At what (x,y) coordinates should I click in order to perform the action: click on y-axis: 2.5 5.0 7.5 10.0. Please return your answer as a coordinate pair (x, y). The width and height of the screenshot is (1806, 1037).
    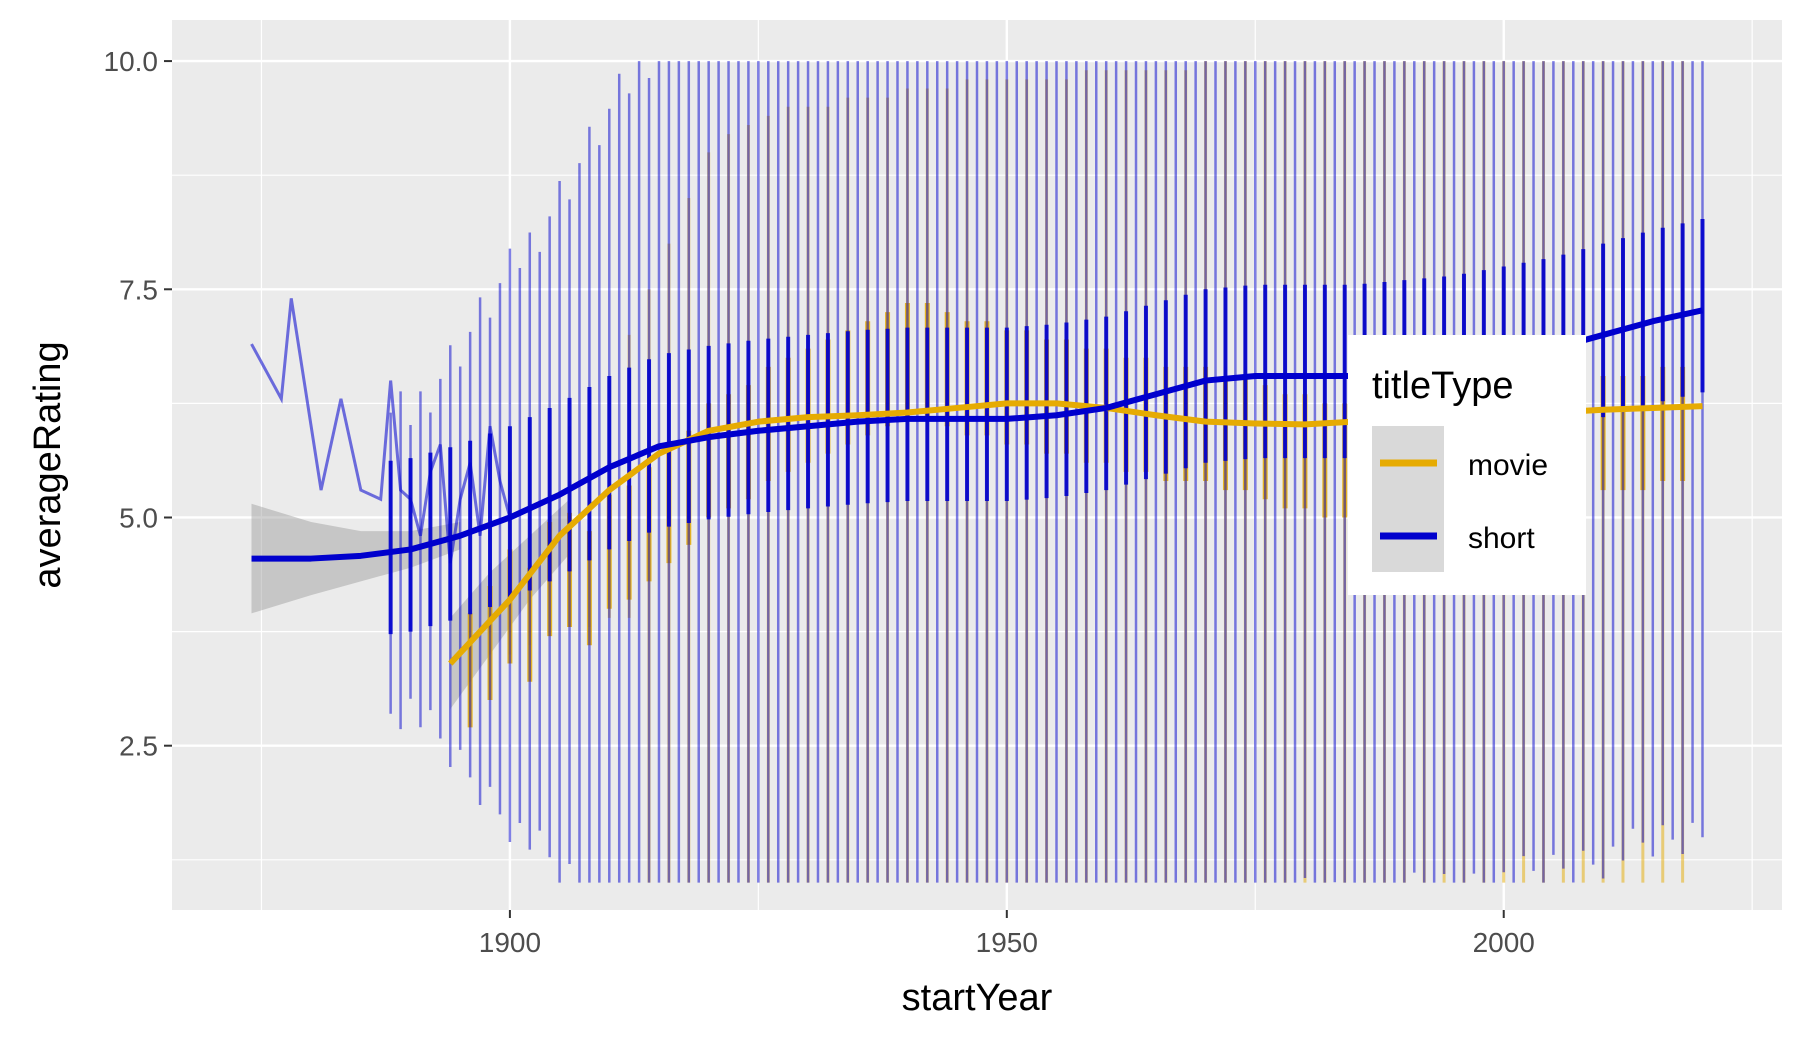
    Looking at the image, I should click on (138, 404).